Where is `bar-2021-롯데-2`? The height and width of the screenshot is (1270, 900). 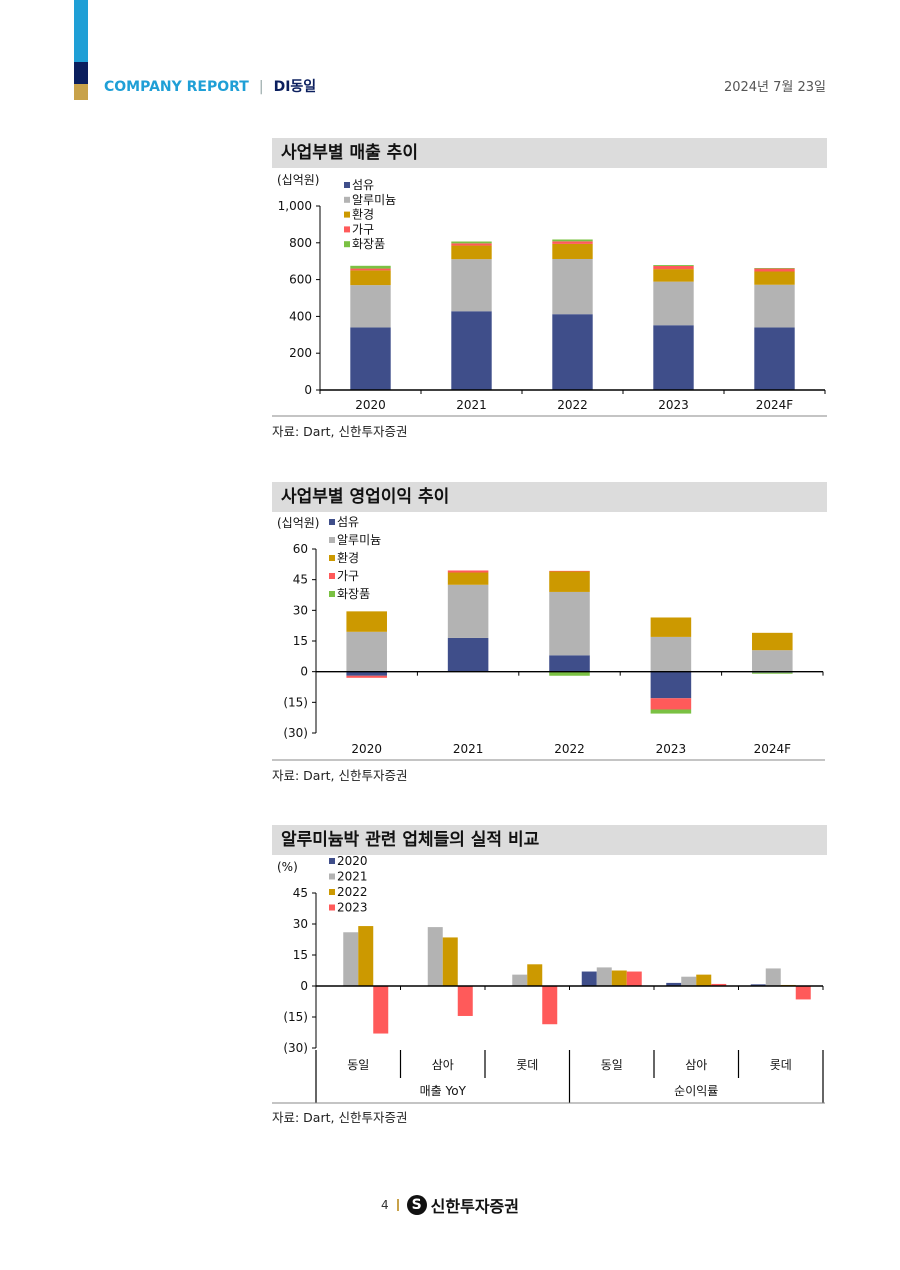 bar-2021-롯데-2 is located at coordinates (520, 980).